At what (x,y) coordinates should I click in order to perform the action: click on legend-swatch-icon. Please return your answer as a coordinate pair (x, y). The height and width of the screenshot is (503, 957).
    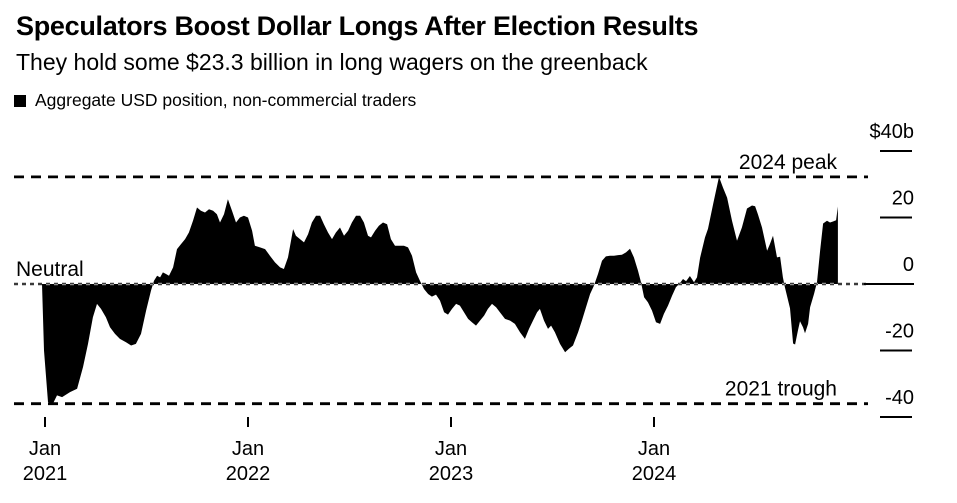
    Looking at the image, I should click on (20, 100).